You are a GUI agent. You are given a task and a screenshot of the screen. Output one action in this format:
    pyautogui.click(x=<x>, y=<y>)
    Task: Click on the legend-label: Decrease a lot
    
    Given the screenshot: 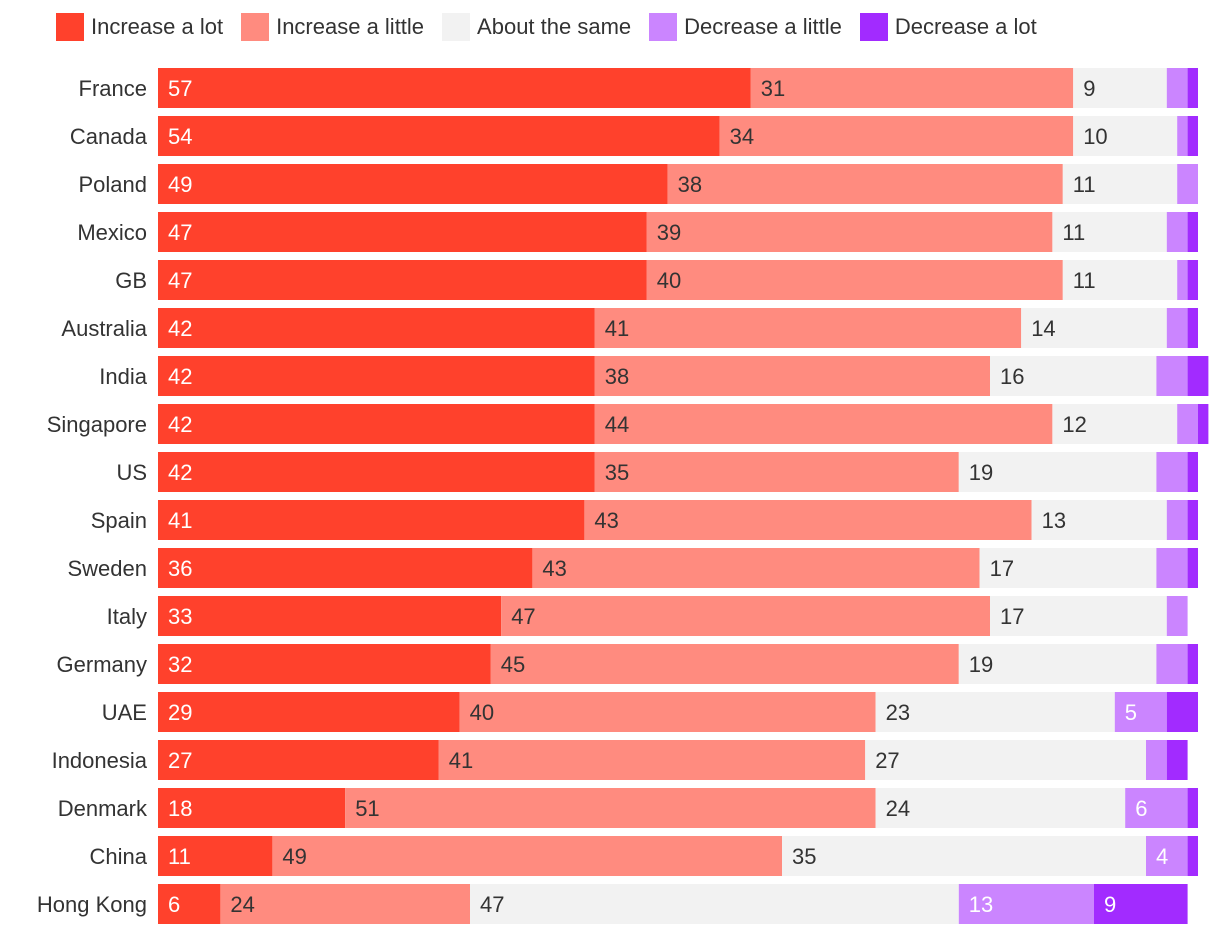 What is the action you would take?
    pyautogui.click(x=965, y=26)
    